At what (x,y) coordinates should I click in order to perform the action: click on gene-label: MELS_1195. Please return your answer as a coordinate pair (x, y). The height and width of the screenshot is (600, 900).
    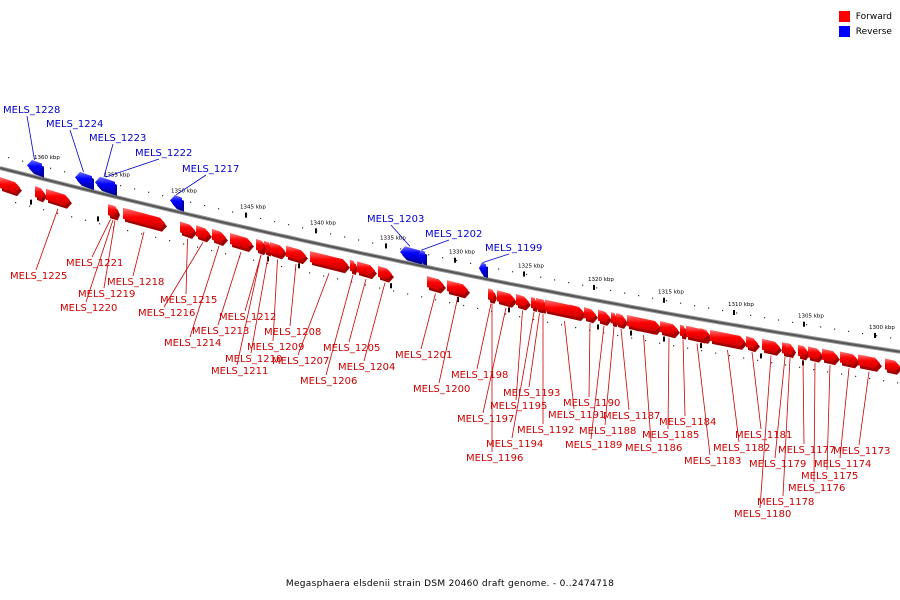
    Looking at the image, I should click on (518, 406).